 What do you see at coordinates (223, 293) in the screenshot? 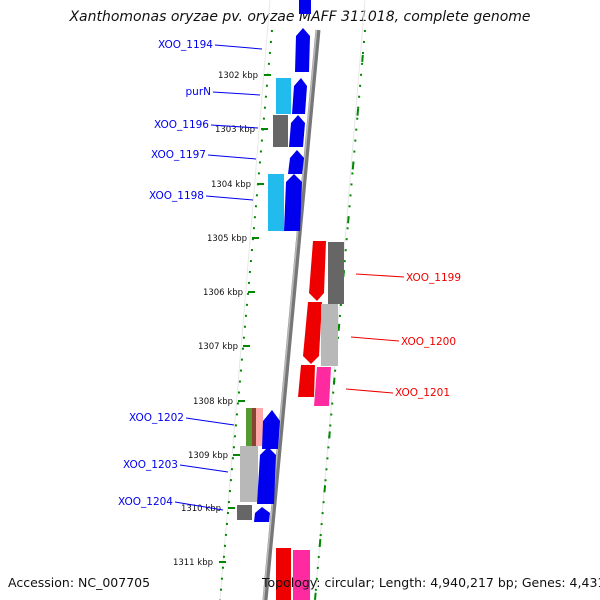
I see `ruler-tick-label: 1306 kbp` at bounding box center [223, 293].